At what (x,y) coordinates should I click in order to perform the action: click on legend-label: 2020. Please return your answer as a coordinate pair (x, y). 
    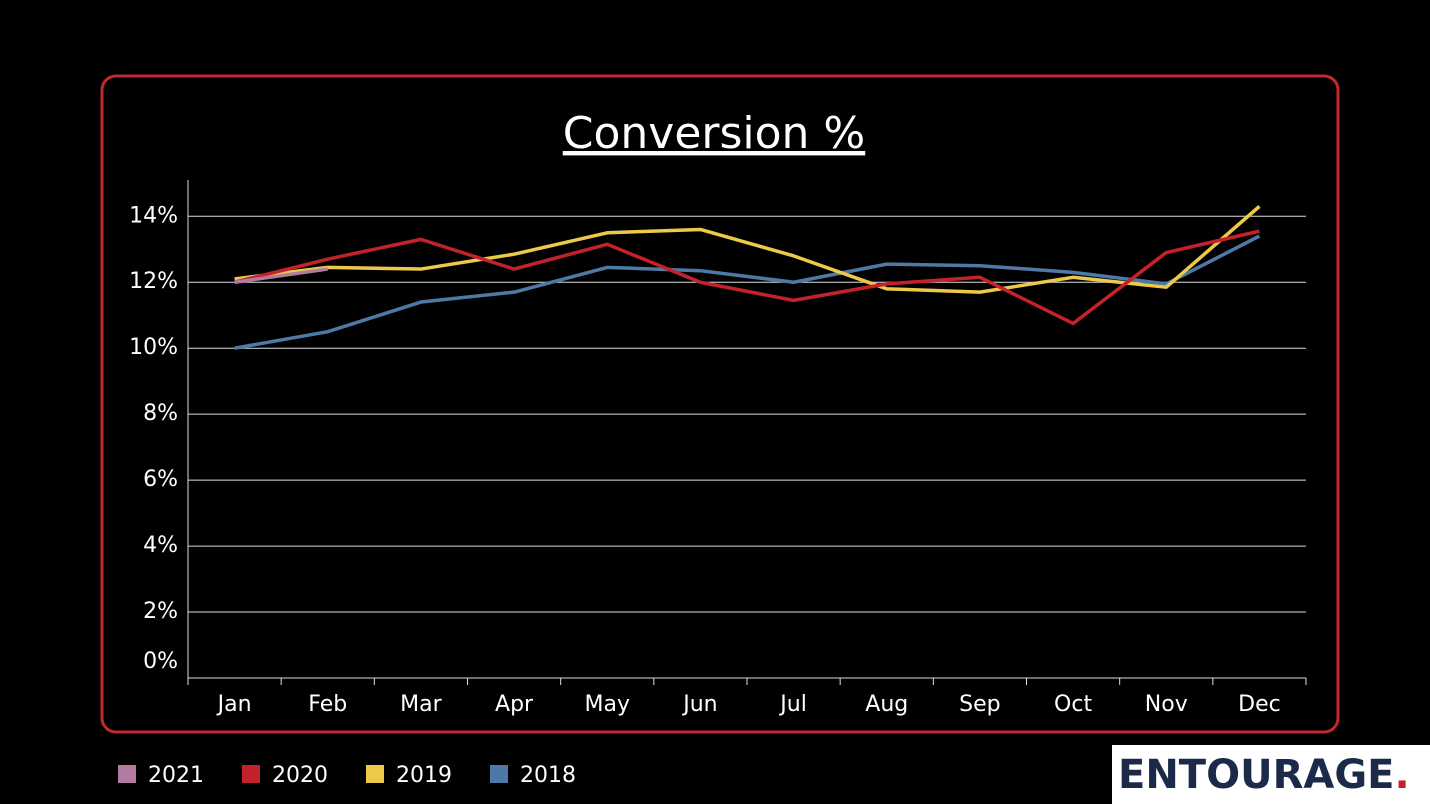
    Looking at the image, I should click on (300, 775).